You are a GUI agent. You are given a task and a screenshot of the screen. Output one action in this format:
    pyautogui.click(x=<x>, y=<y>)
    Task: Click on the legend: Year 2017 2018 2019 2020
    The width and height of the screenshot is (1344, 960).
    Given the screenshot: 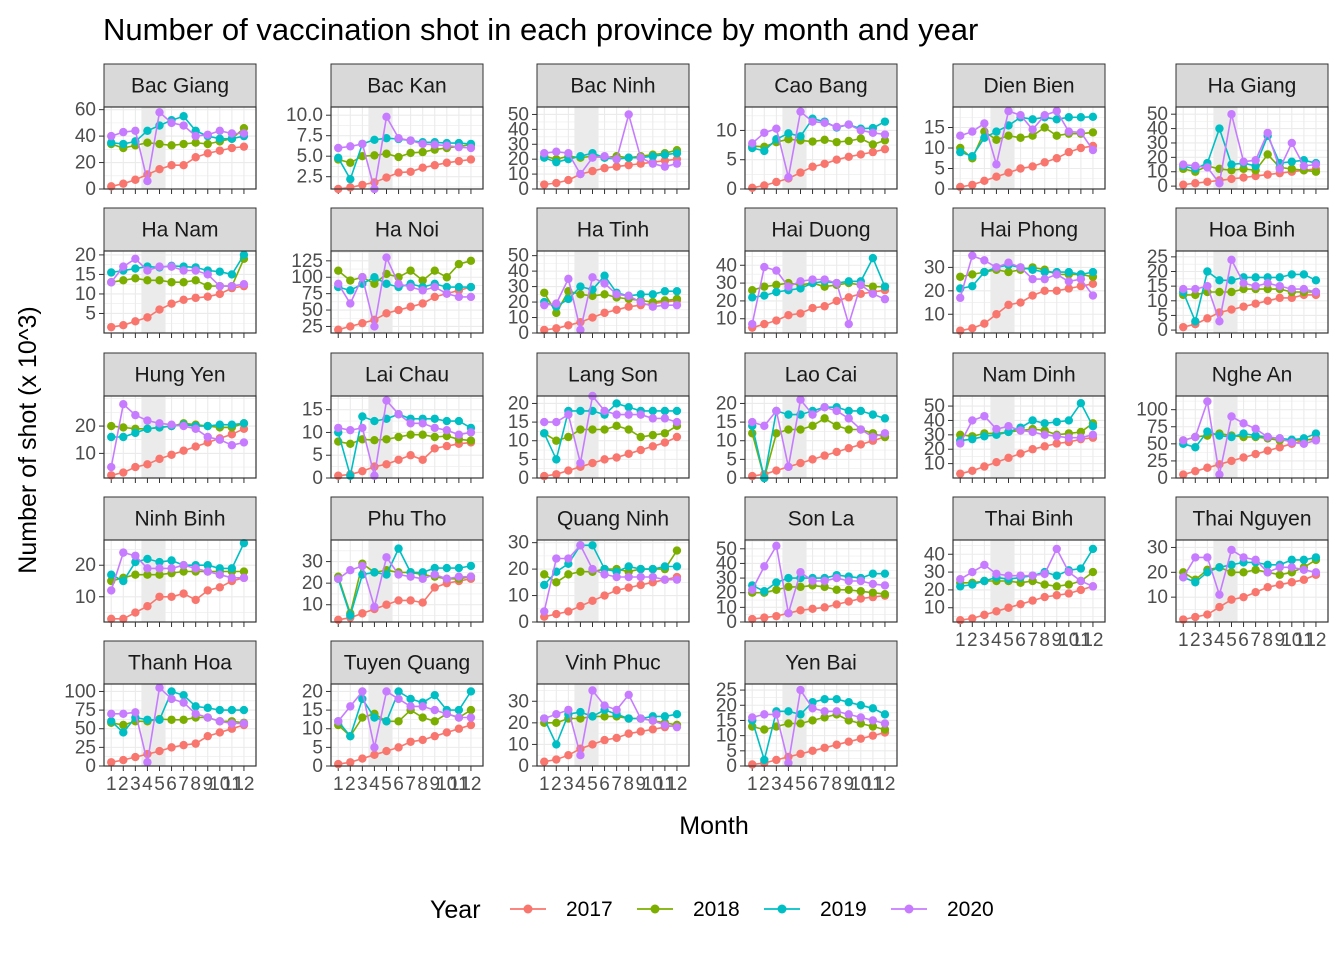 What is the action you would take?
    pyautogui.click(x=712, y=910)
    